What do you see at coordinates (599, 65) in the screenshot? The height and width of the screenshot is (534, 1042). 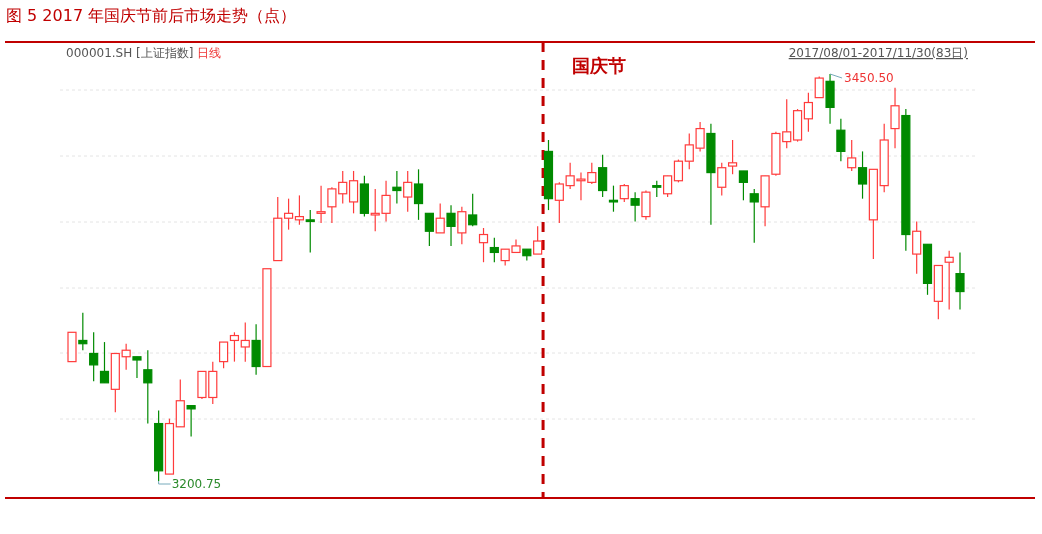 I see `annotation: 国庆节` at bounding box center [599, 65].